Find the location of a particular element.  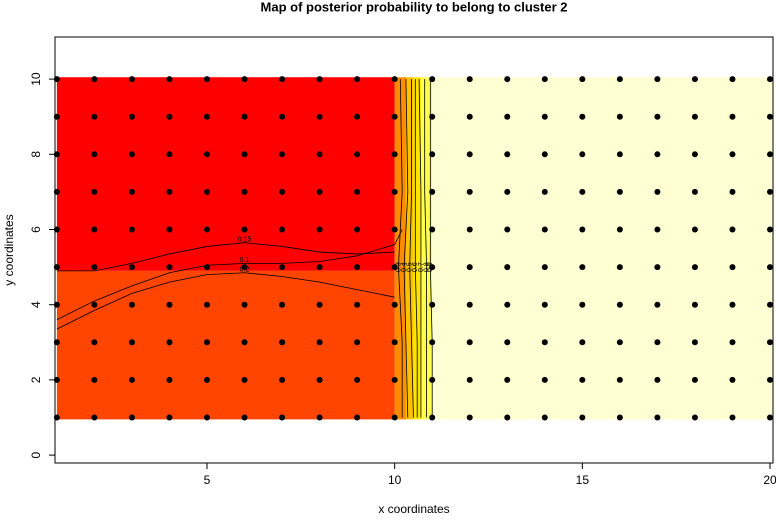

contour-label: 0.7 is located at coordinates (421, 267).